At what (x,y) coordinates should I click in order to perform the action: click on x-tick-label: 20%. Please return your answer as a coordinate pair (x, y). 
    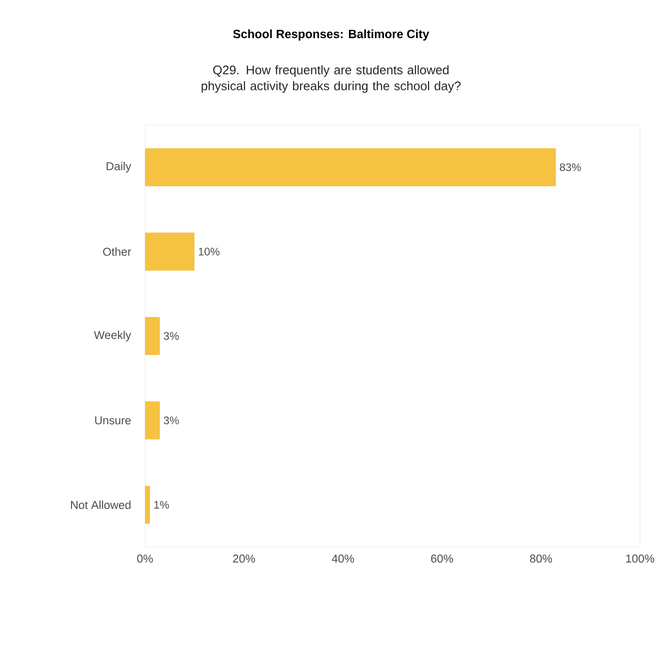
    Looking at the image, I should click on (244, 558).